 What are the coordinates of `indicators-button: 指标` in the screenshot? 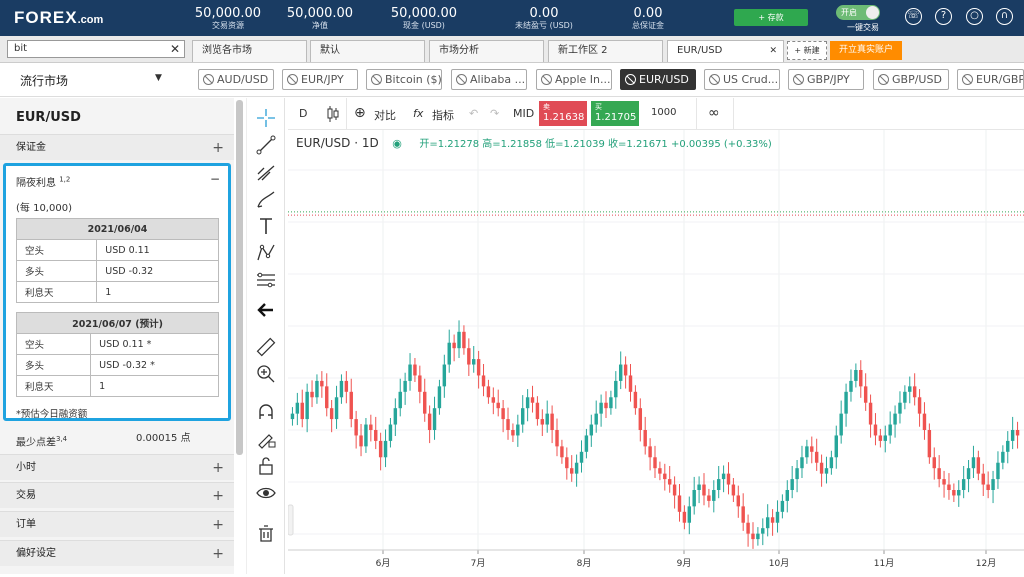 It's located at (443, 115).